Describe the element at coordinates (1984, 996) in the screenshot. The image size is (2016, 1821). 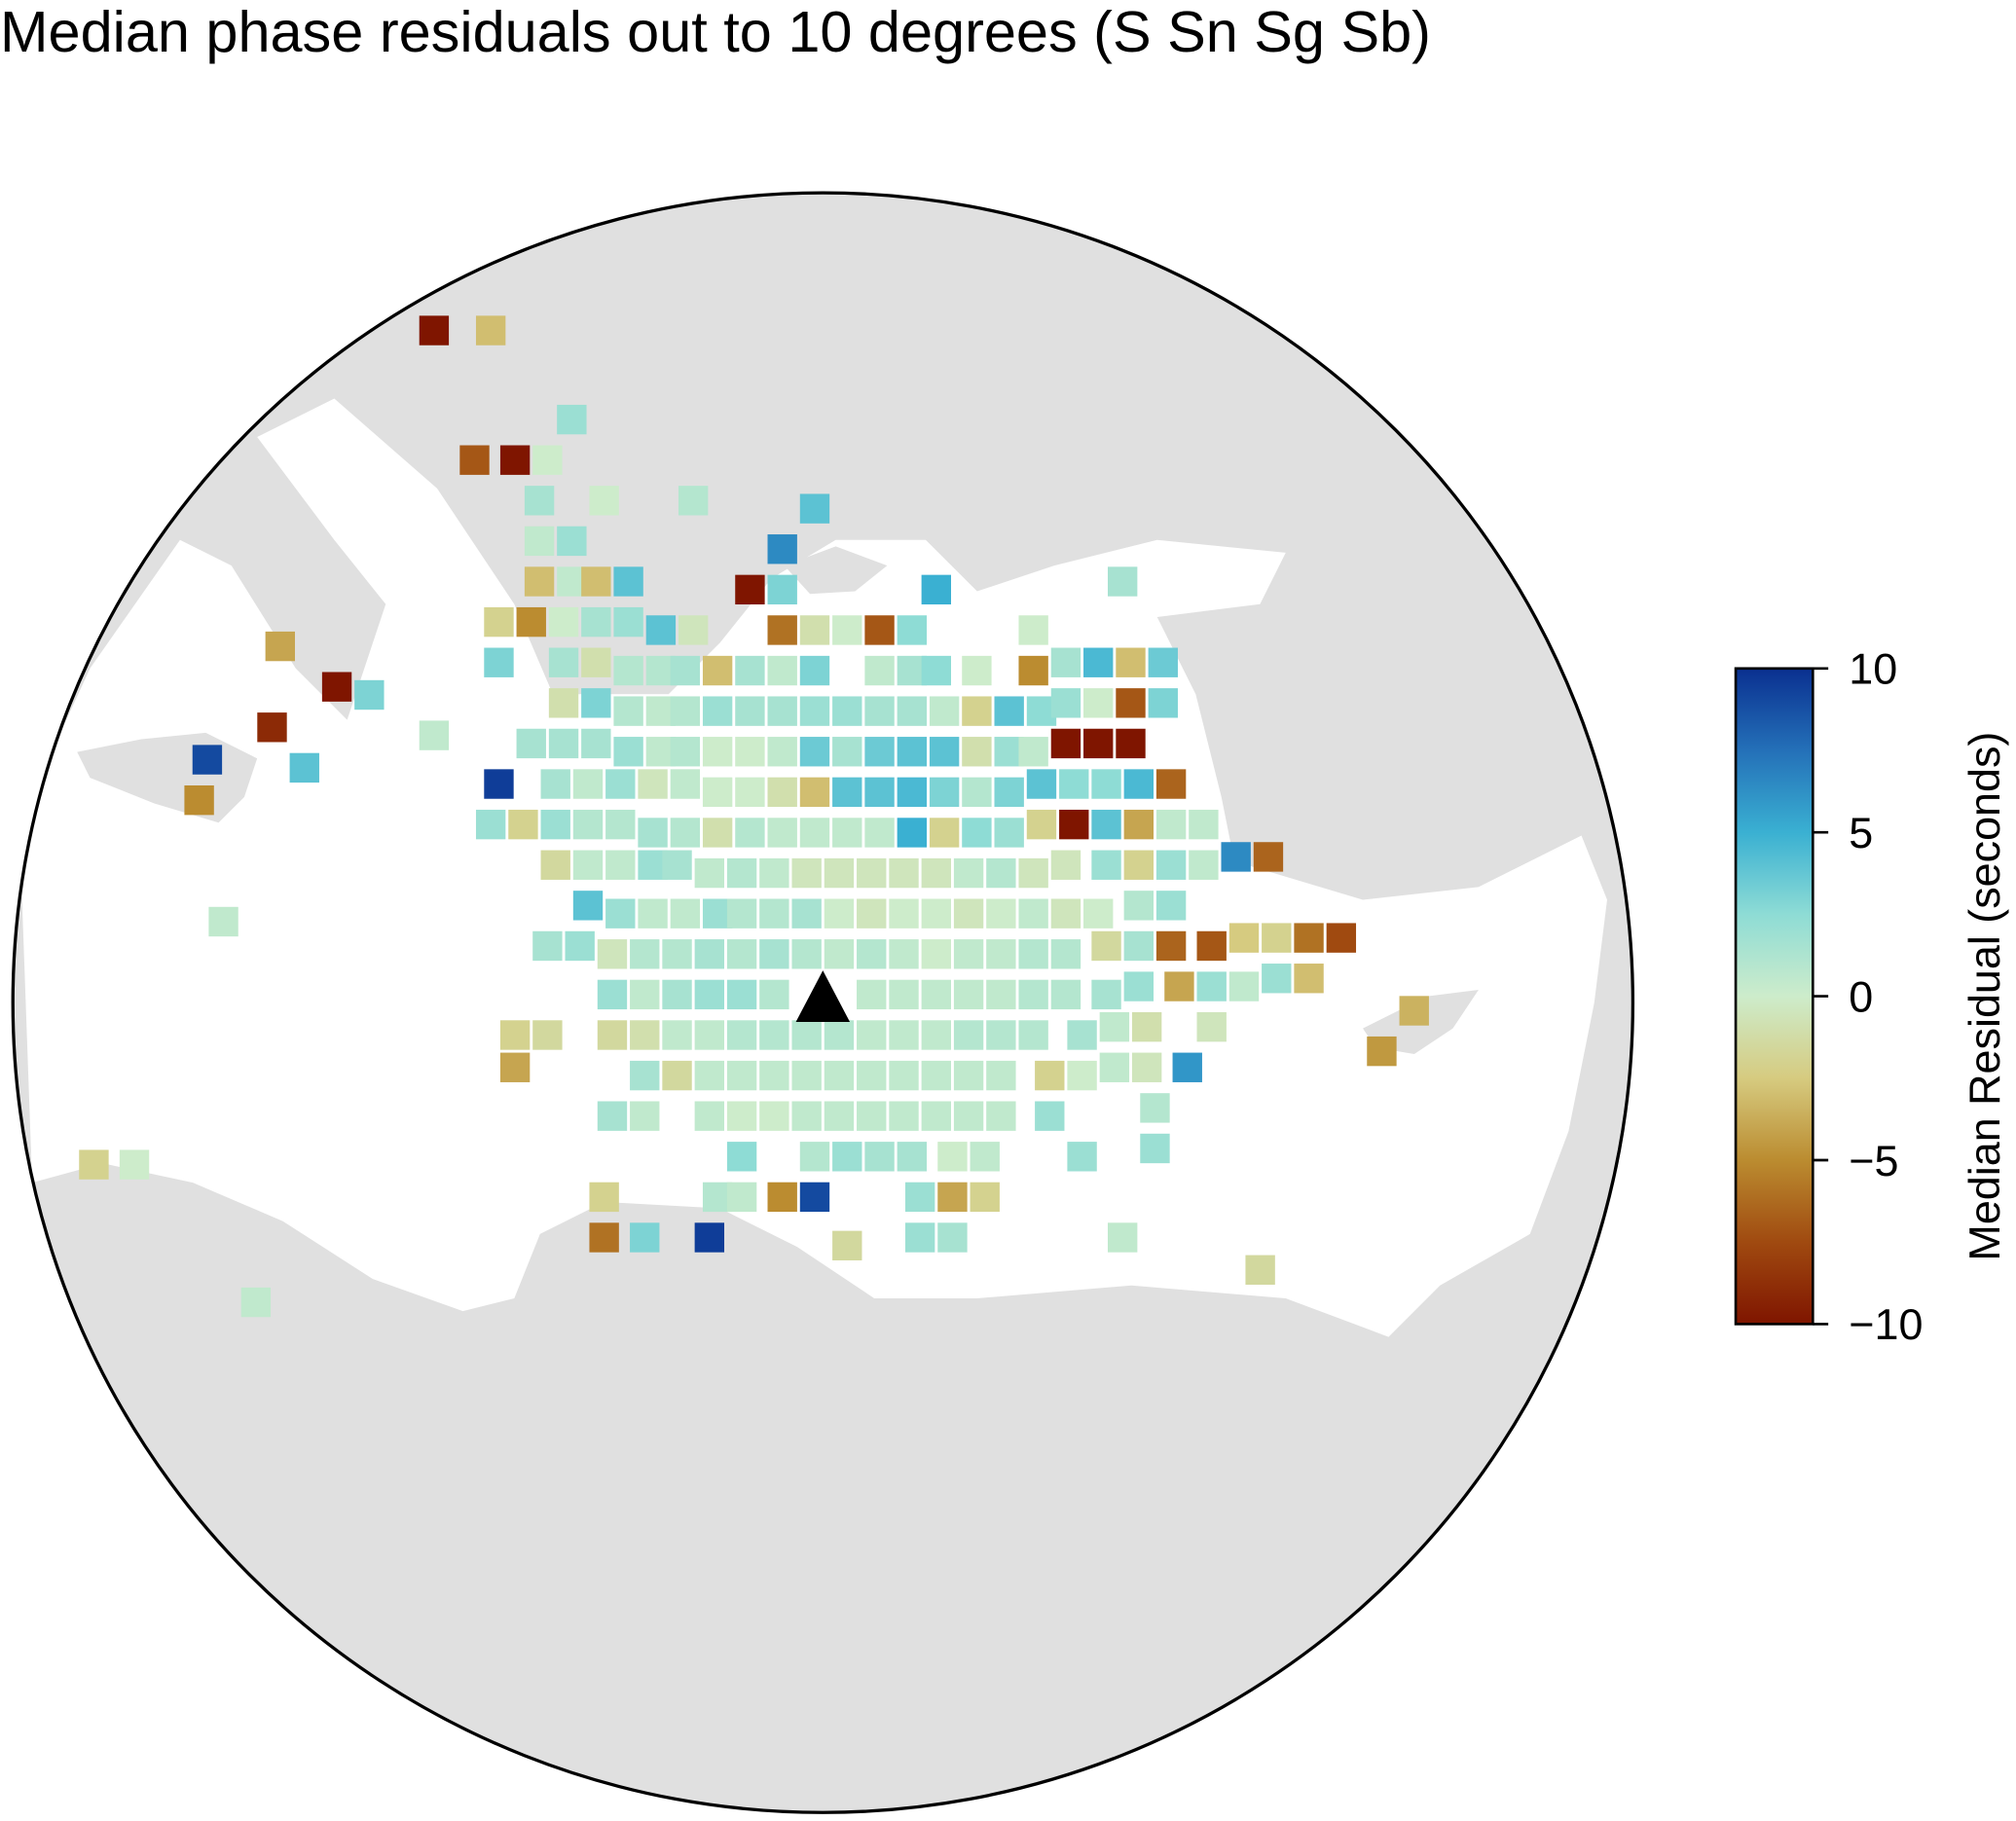
I see `colorbar-label: Median Residual (seconds)` at that location.